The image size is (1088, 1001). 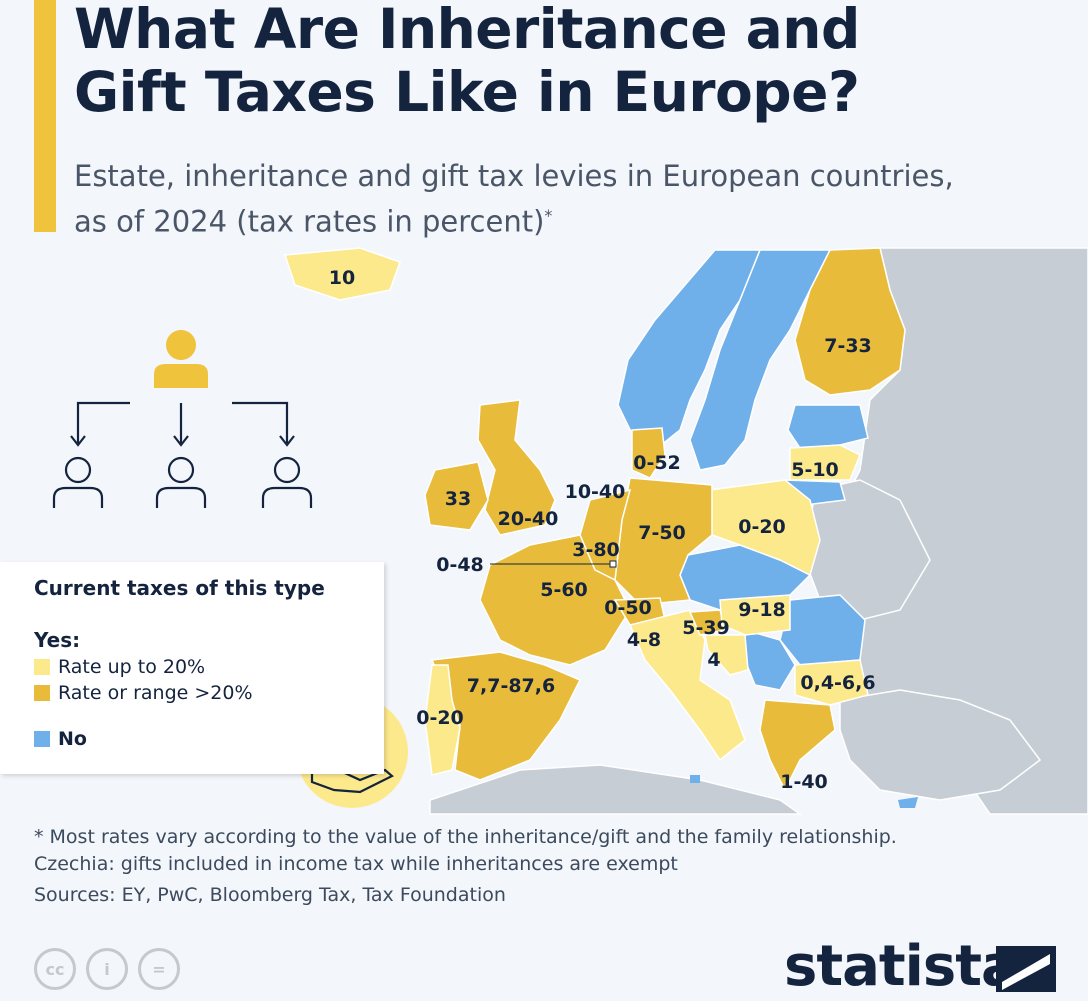 What do you see at coordinates (1026, 969) in the screenshot?
I see `statista-logo-icon` at bounding box center [1026, 969].